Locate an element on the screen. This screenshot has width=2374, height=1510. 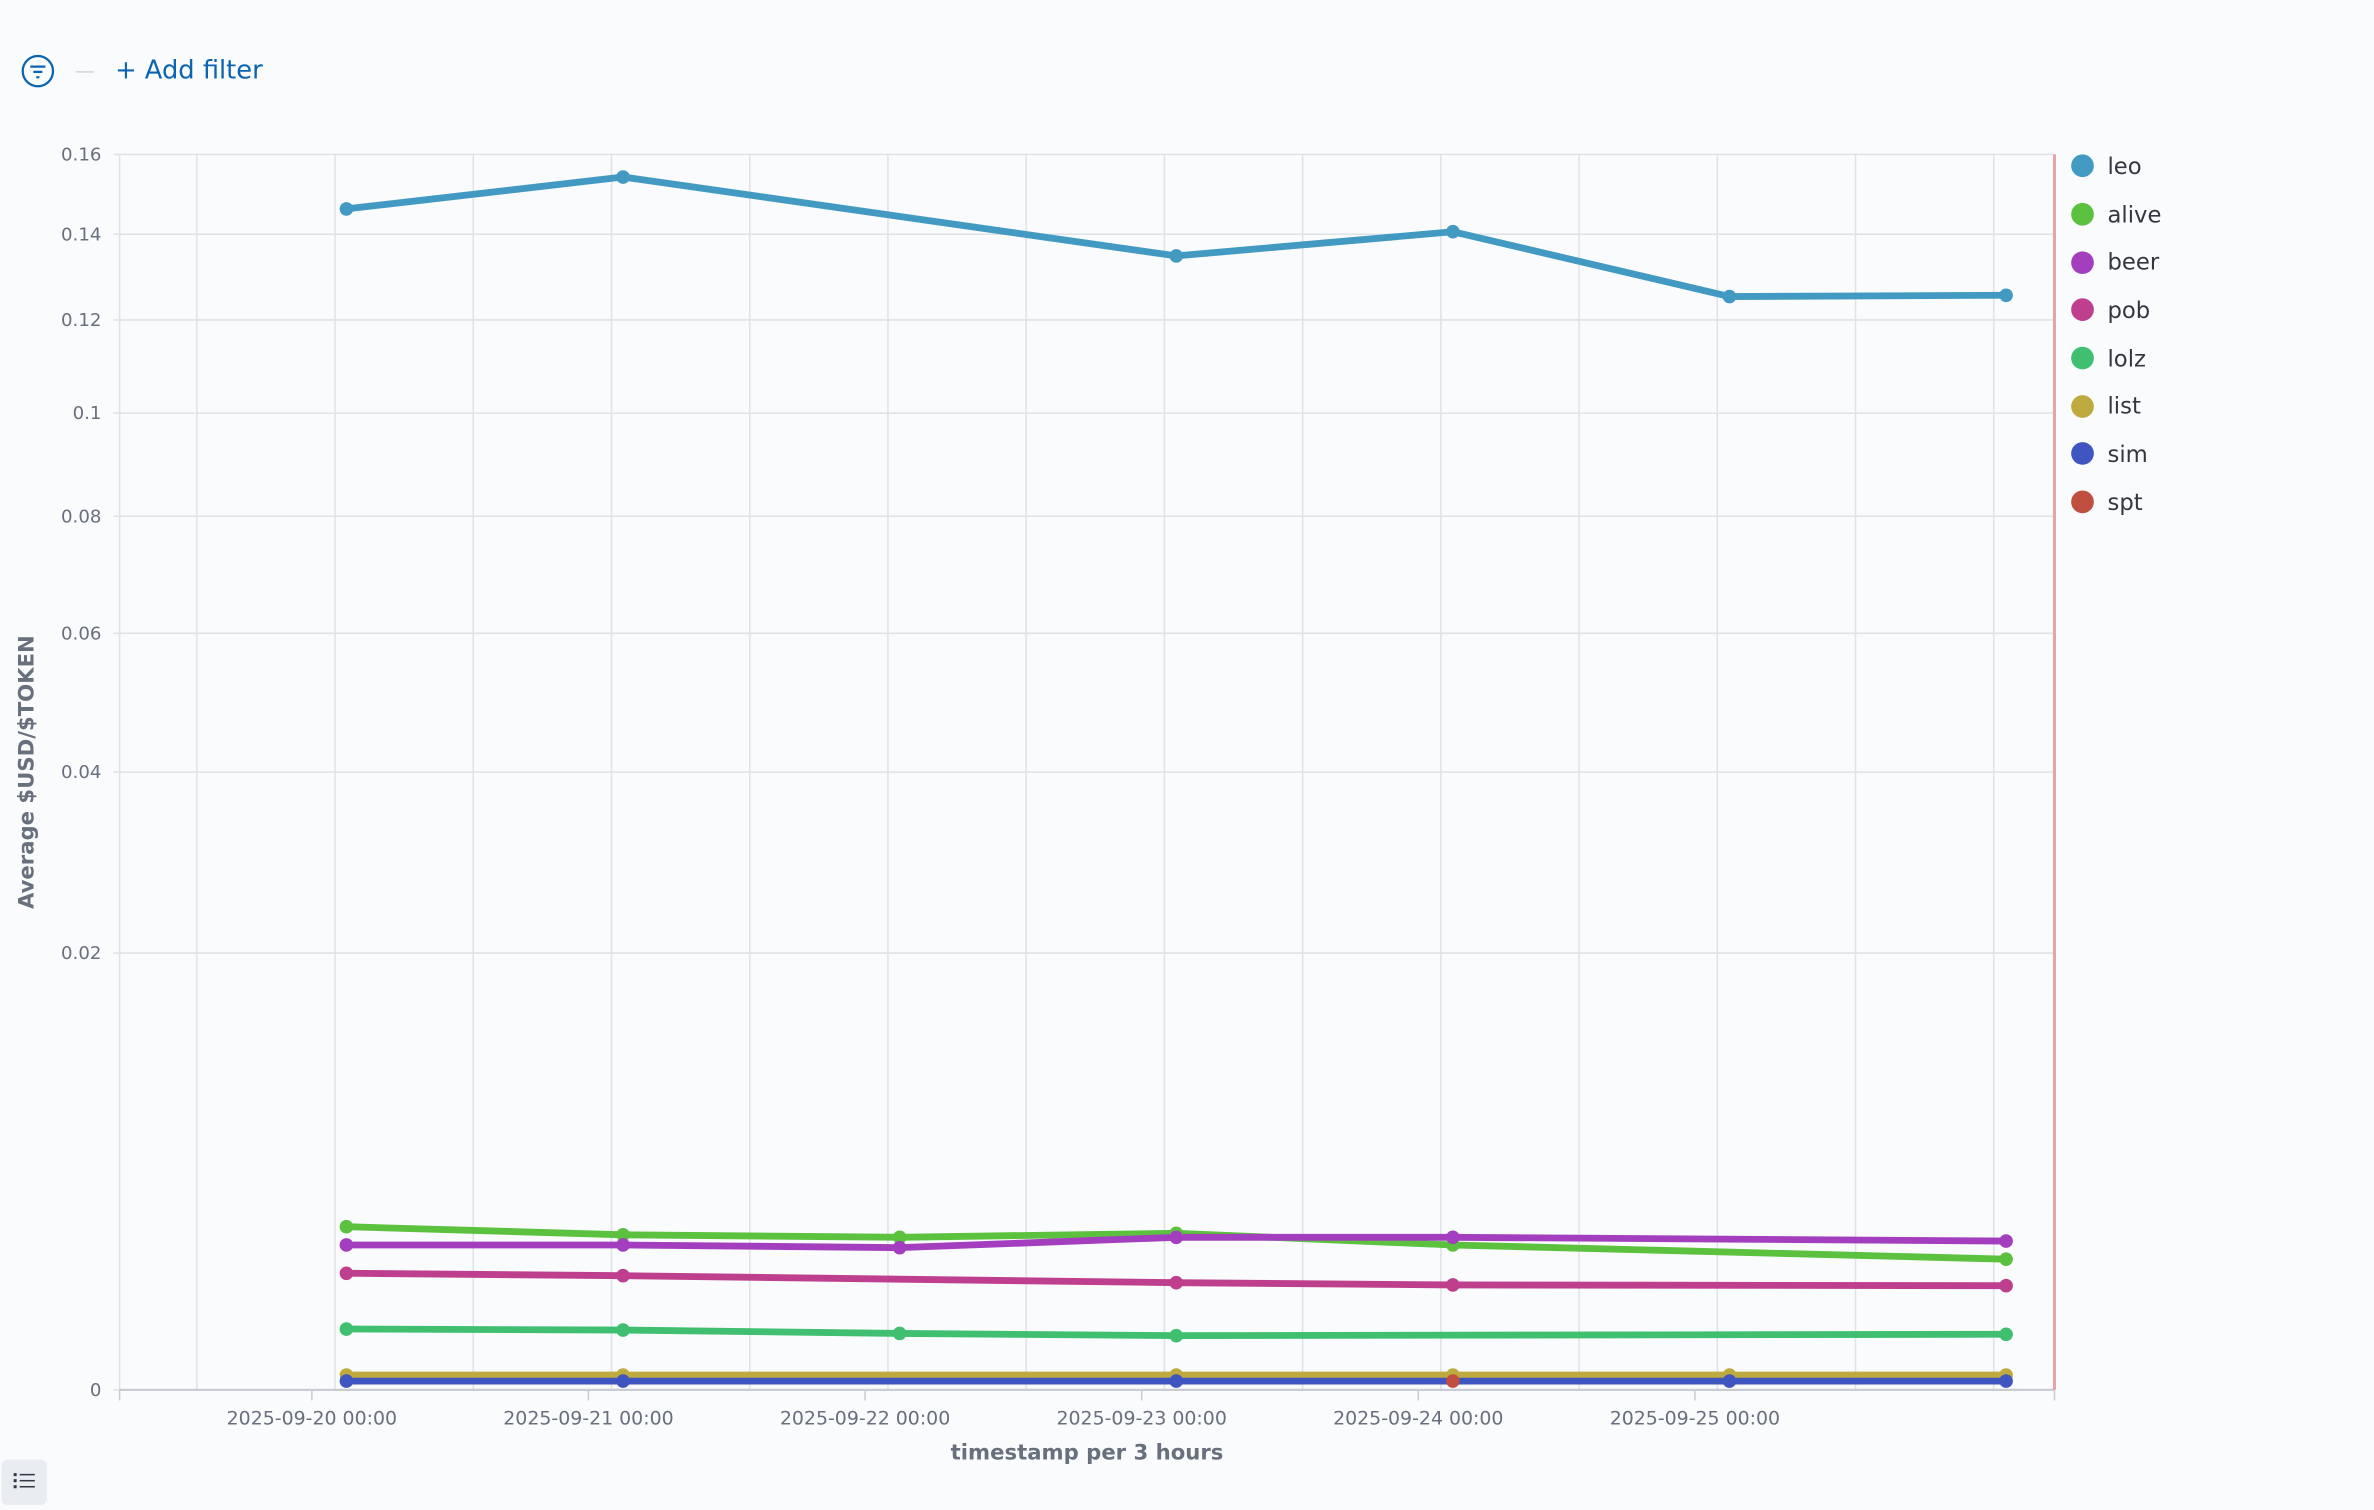
x-tick-label: 2025-09-22 00:00 is located at coordinates (865, 1419).